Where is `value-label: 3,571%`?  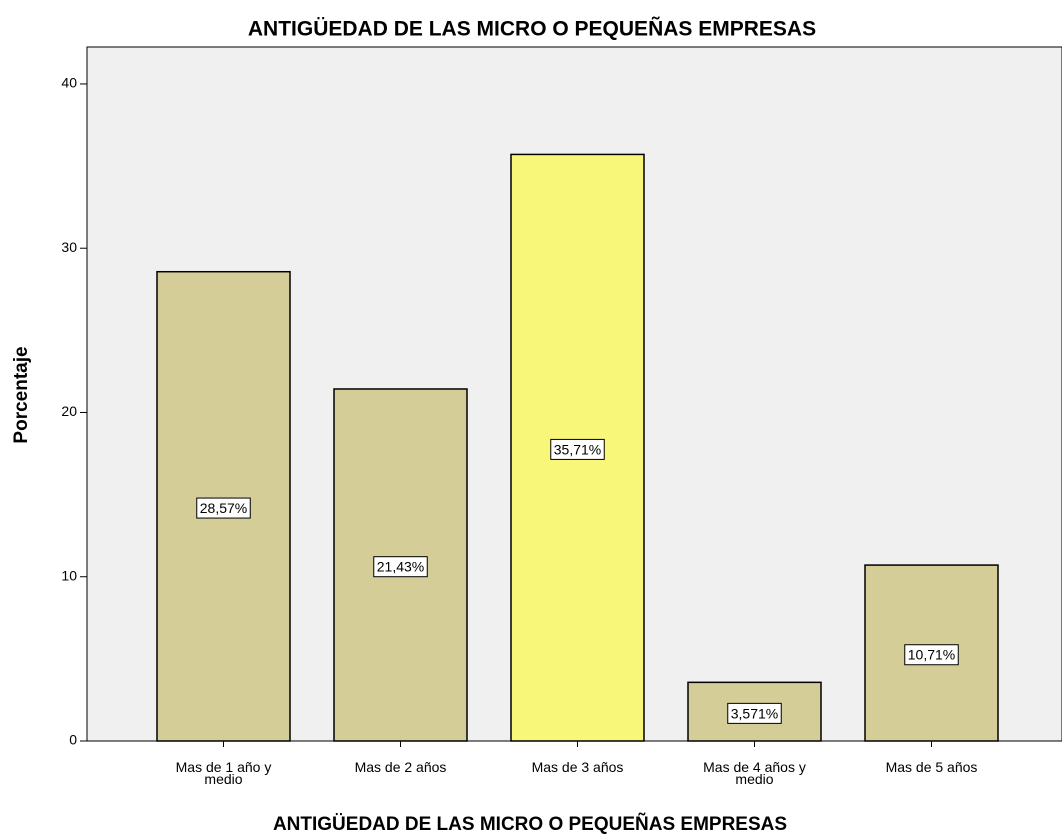
value-label: 3,571% is located at coordinates (754, 713).